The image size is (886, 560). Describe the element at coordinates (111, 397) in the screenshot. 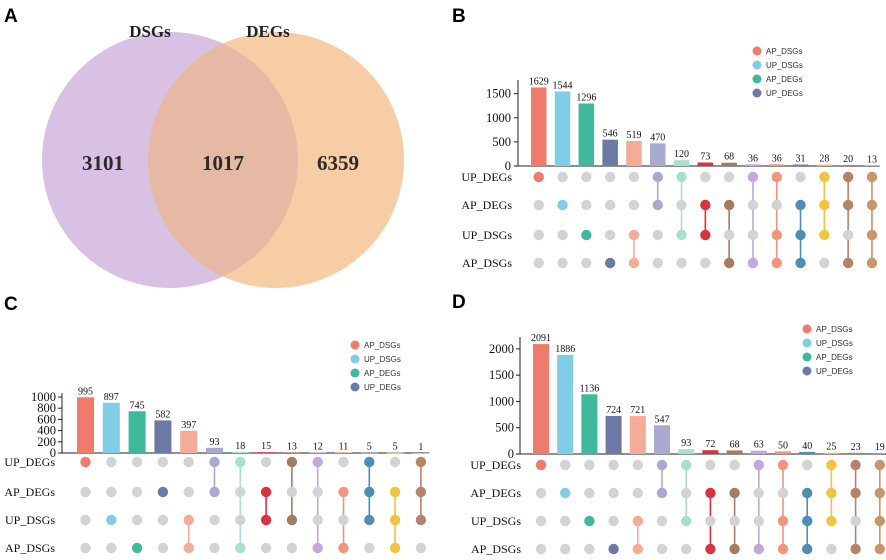

I see `bar-value-label: 897` at that location.